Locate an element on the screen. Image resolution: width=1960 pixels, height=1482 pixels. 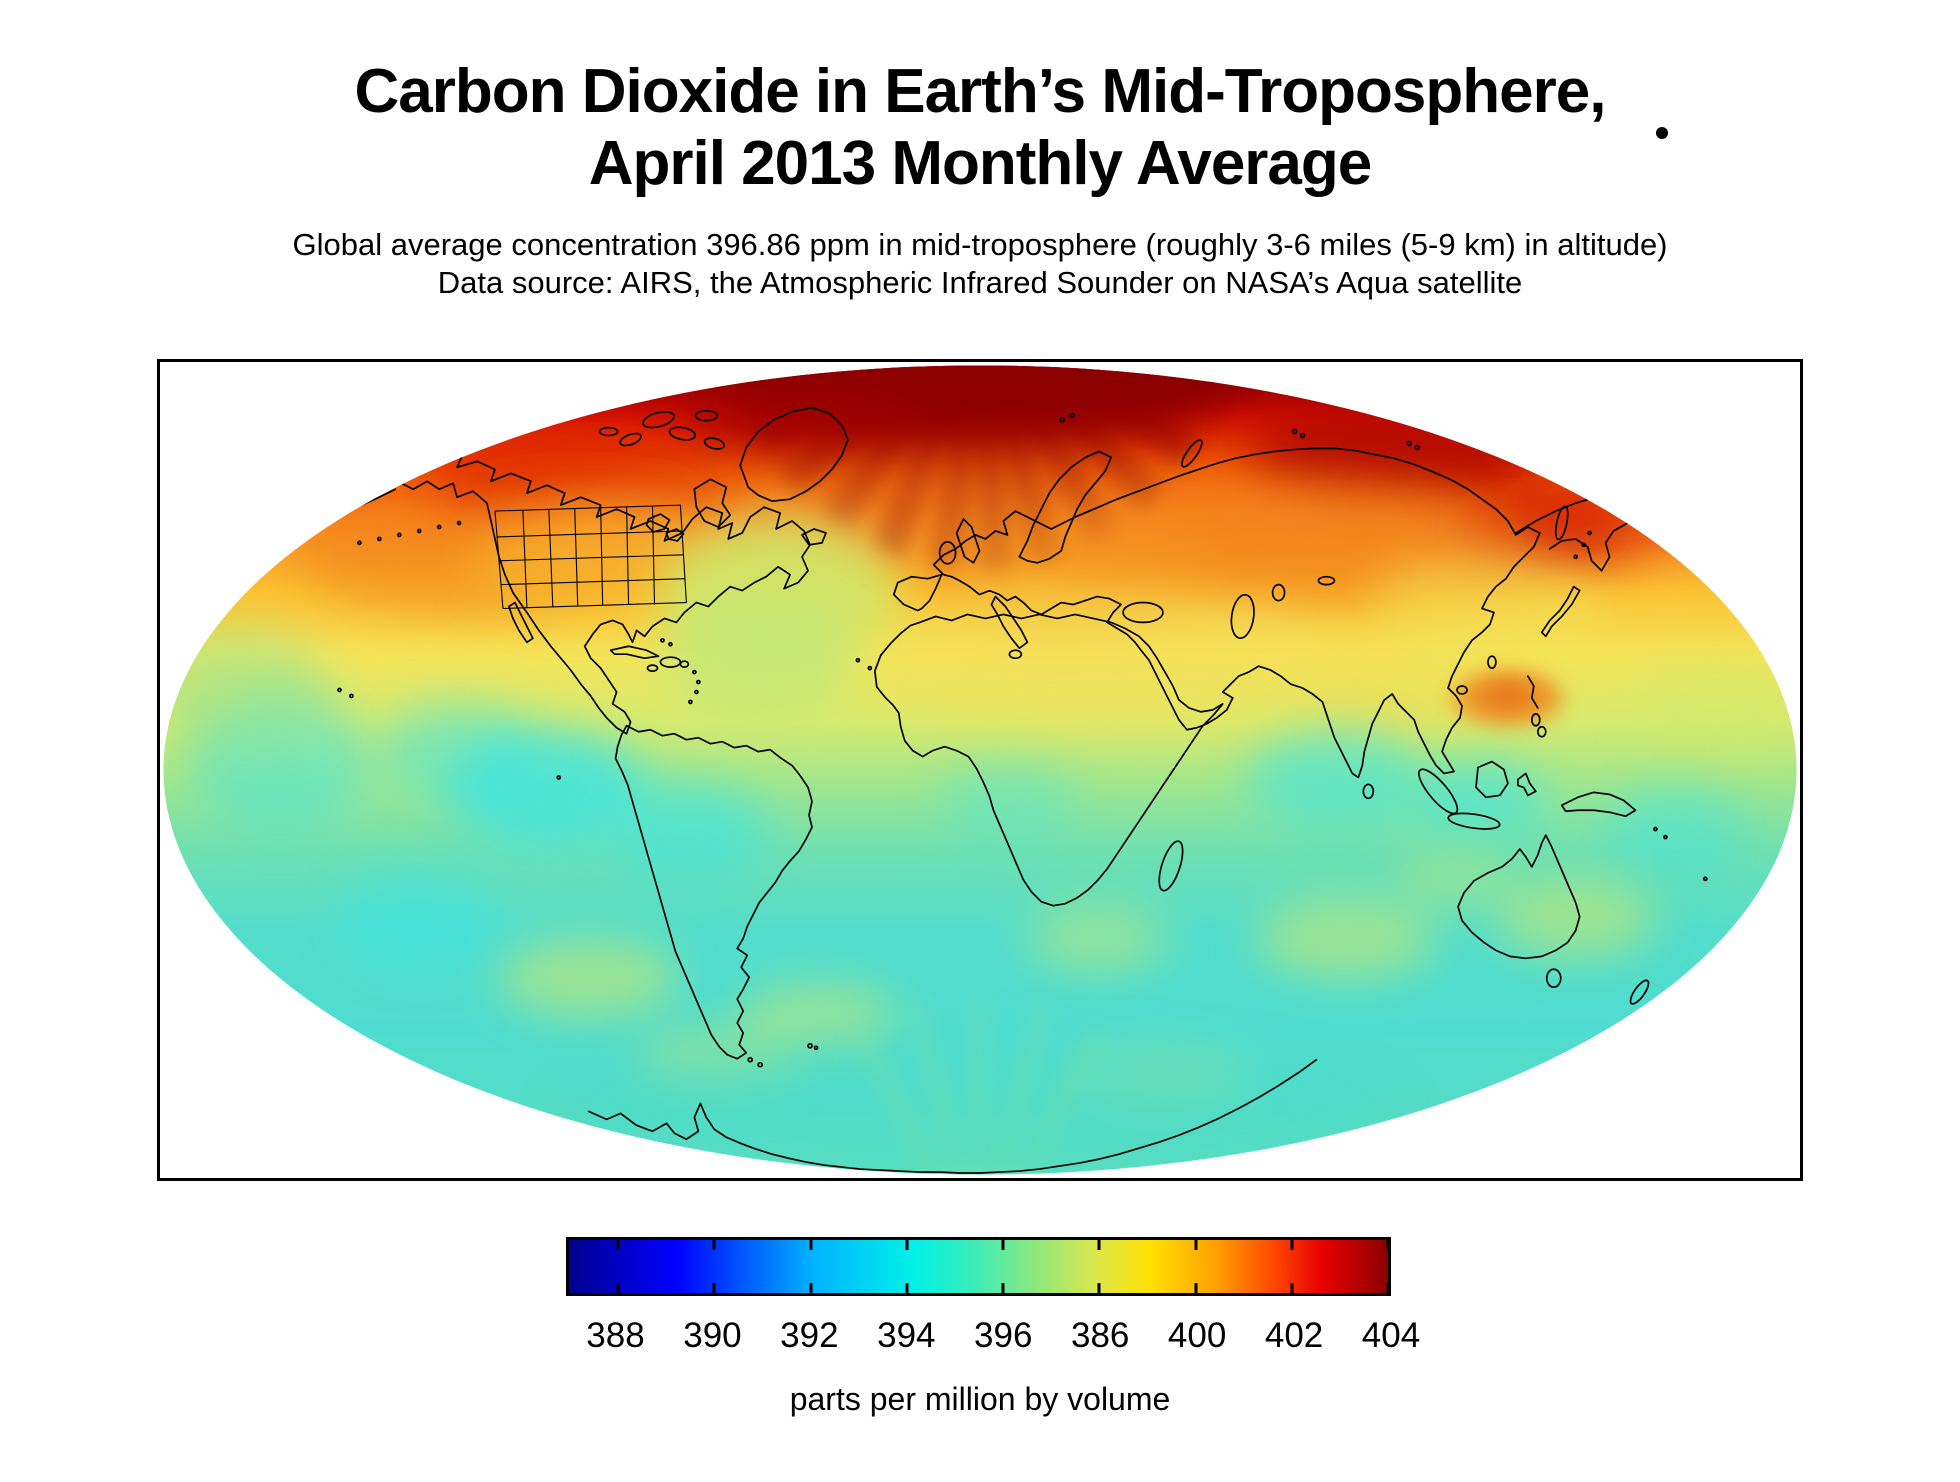
colorbar-tick-label: 386 is located at coordinates (1100, 1335).